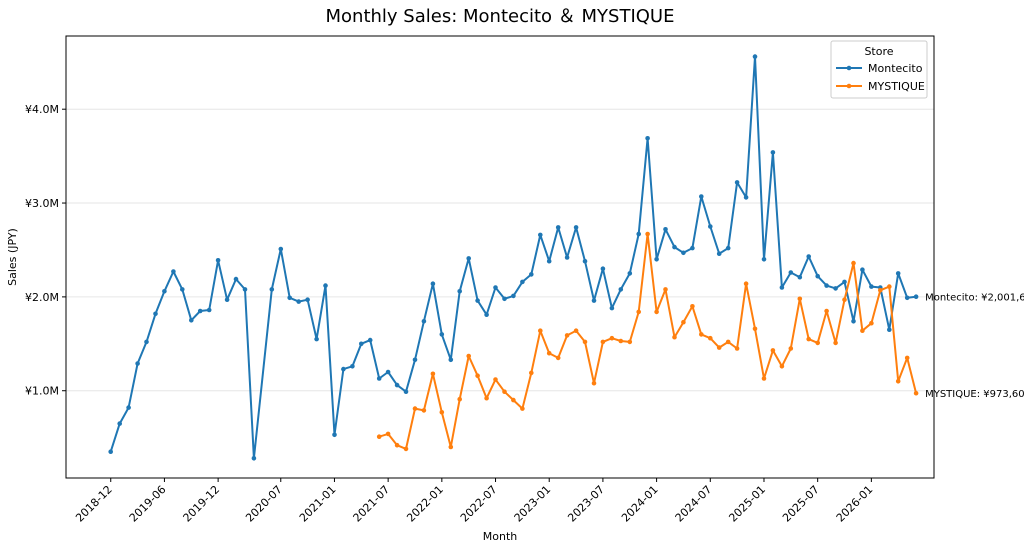  Describe the element at coordinates (94, 504) in the screenshot. I see `x-tick-label: 2018-12` at that location.